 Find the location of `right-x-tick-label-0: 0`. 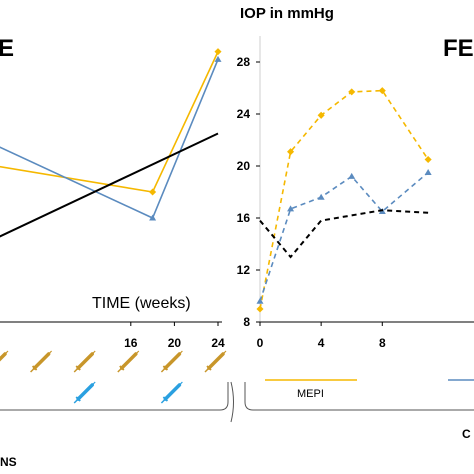

right-x-tick-label-0: 0 is located at coordinates (260, 343).